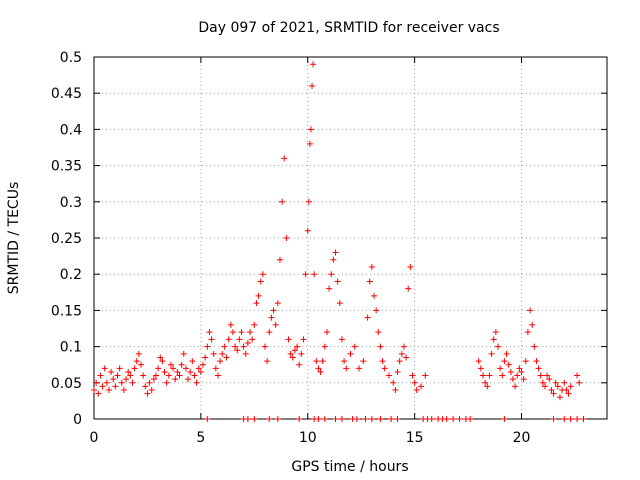 The width and height of the screenshot is (640, 480). Describe the element at coordinates (308, 438) in the screenshot. I see `x-tick-label: 10` at that location.